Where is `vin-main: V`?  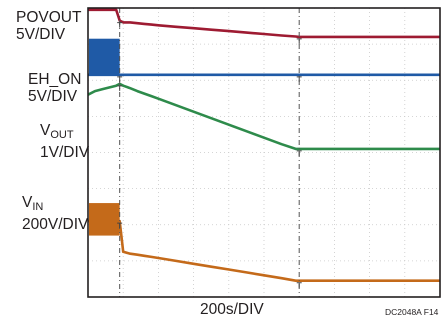 vin-main: V is located at coordinates (27, 202).